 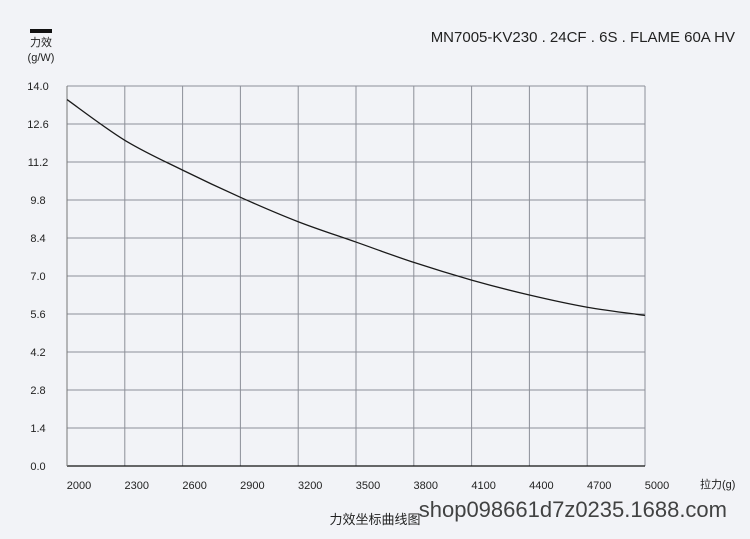 I want to click on x-tick-label: 2600, so click(x=194, y=486).